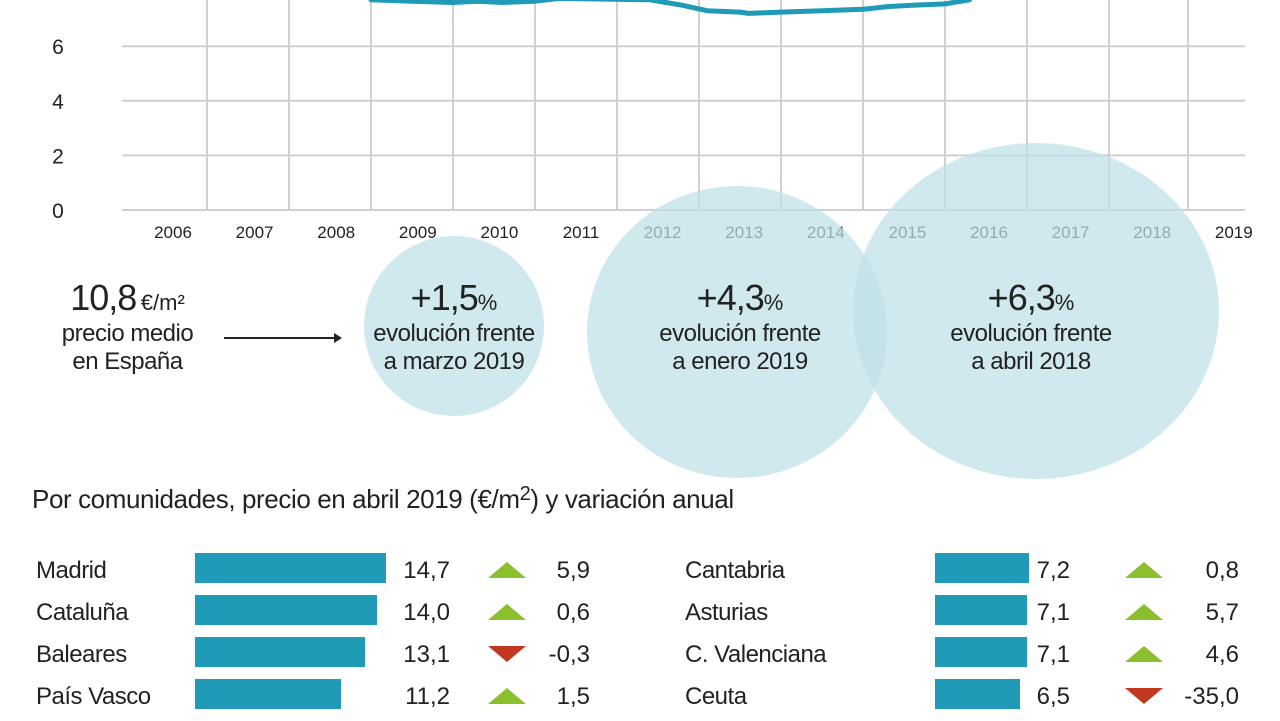 The height and width of the screenshot is (721, 1280). What do you see at coordinates (632, 499) in the screenshot?
I see `regions-title-tail: ) y variación anual` at bounding box center [632, 499].